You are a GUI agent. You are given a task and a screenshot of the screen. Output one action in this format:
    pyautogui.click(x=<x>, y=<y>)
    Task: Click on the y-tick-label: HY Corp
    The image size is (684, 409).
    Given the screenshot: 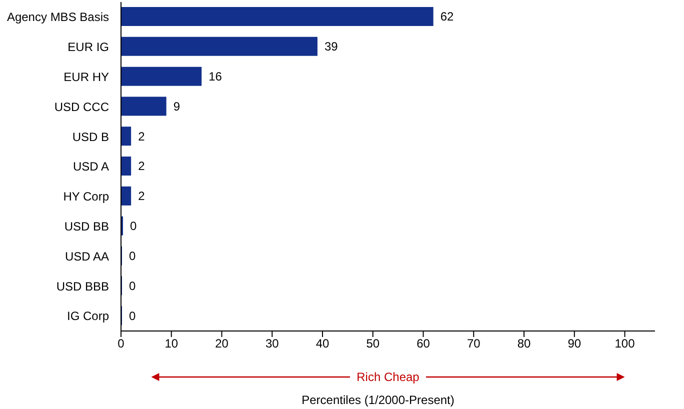 What is the action you would take?
    pyautogui.click(x=86, y=197)
    